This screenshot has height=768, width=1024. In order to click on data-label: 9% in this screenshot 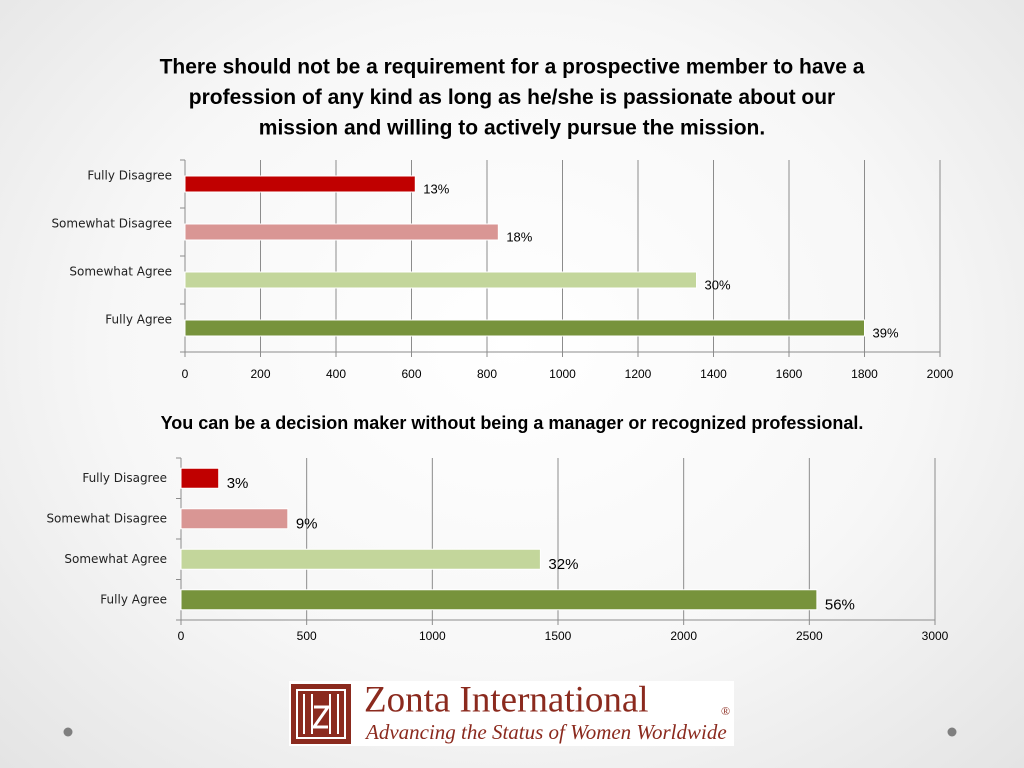, I will do `click(307, 524)`.